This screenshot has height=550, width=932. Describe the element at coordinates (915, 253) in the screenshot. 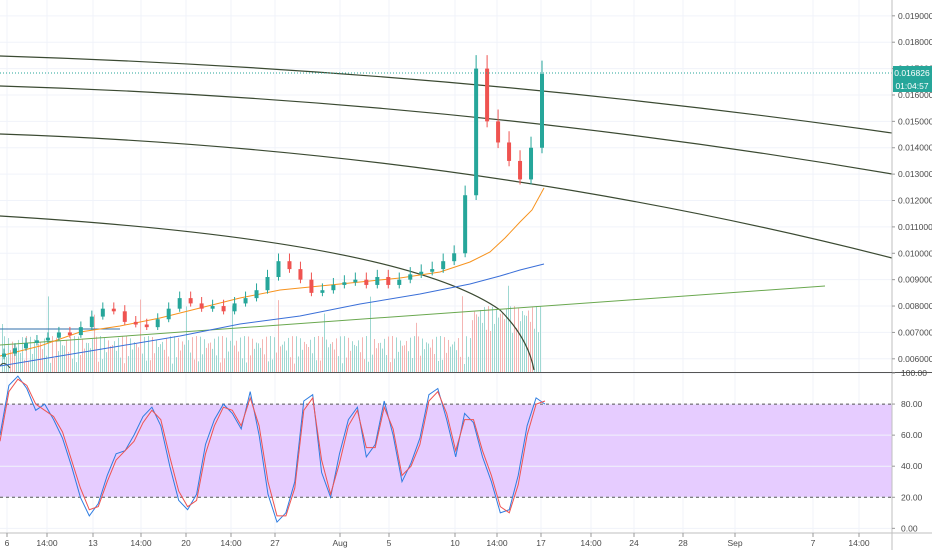

I see `y-tick-label: 0.010000` at that location.